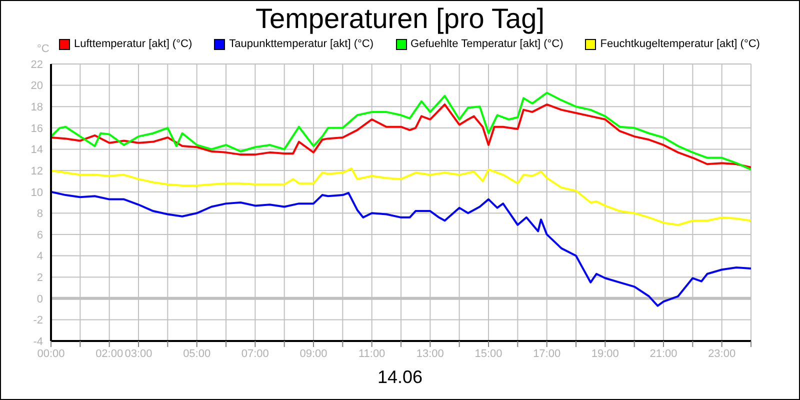 The width and height of the screenshot is (800, 400). I want to click on x-tick-label: 02:00, so click(110, 354).